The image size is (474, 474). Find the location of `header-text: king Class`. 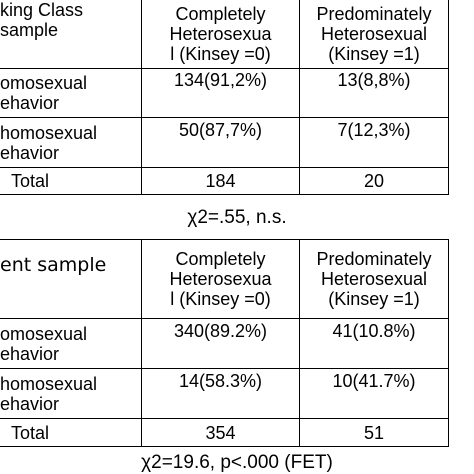

header-text: king Class is located at coordinates (42, 10).